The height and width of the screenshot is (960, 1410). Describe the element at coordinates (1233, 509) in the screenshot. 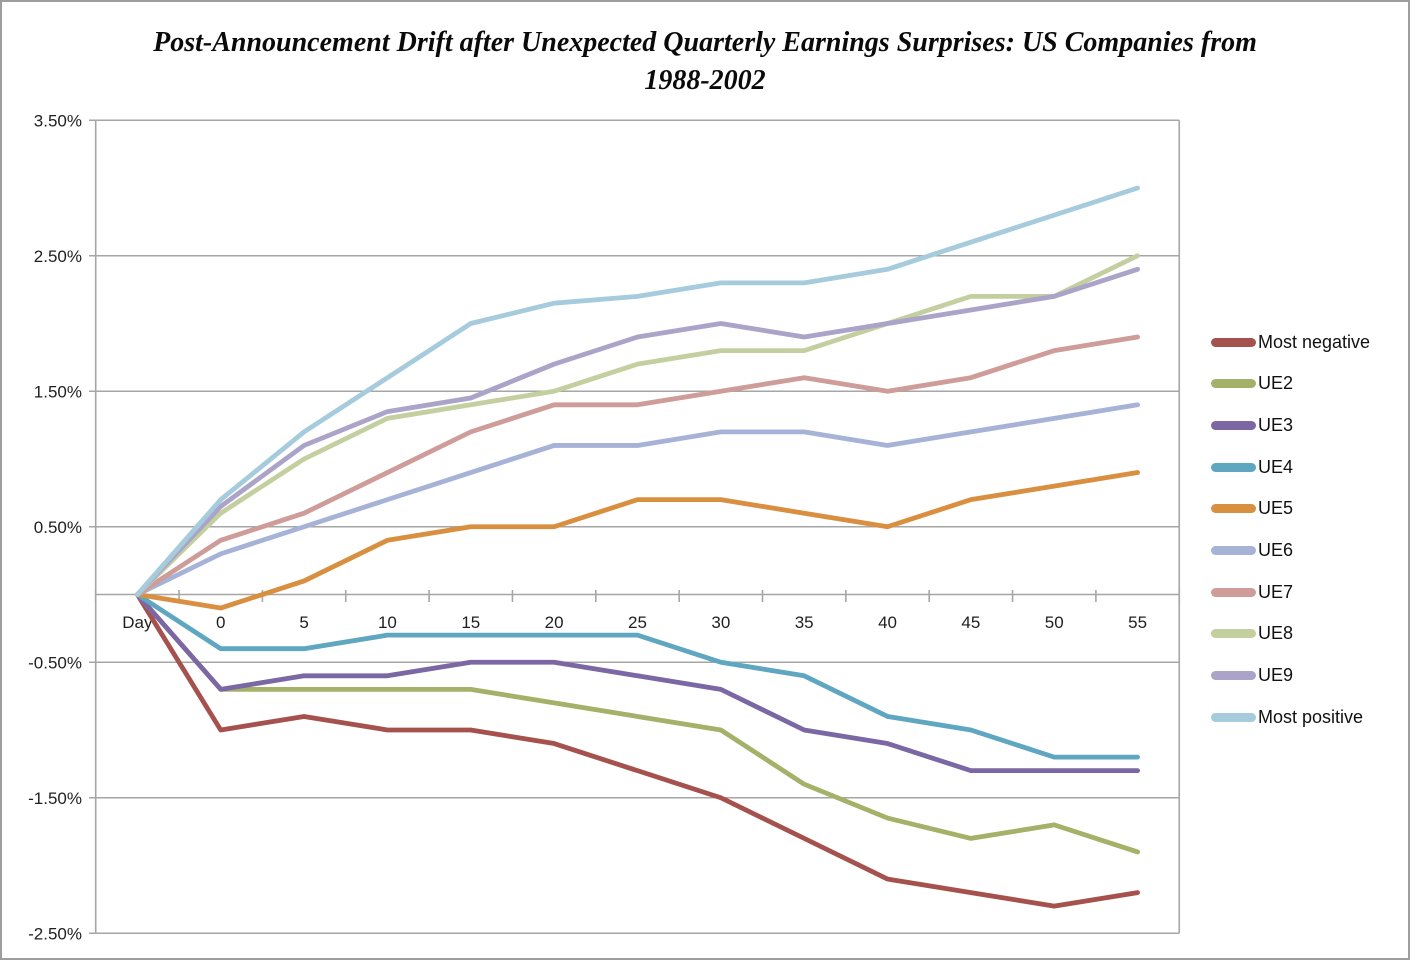

I see `legend-swatch-ue5` at that location.